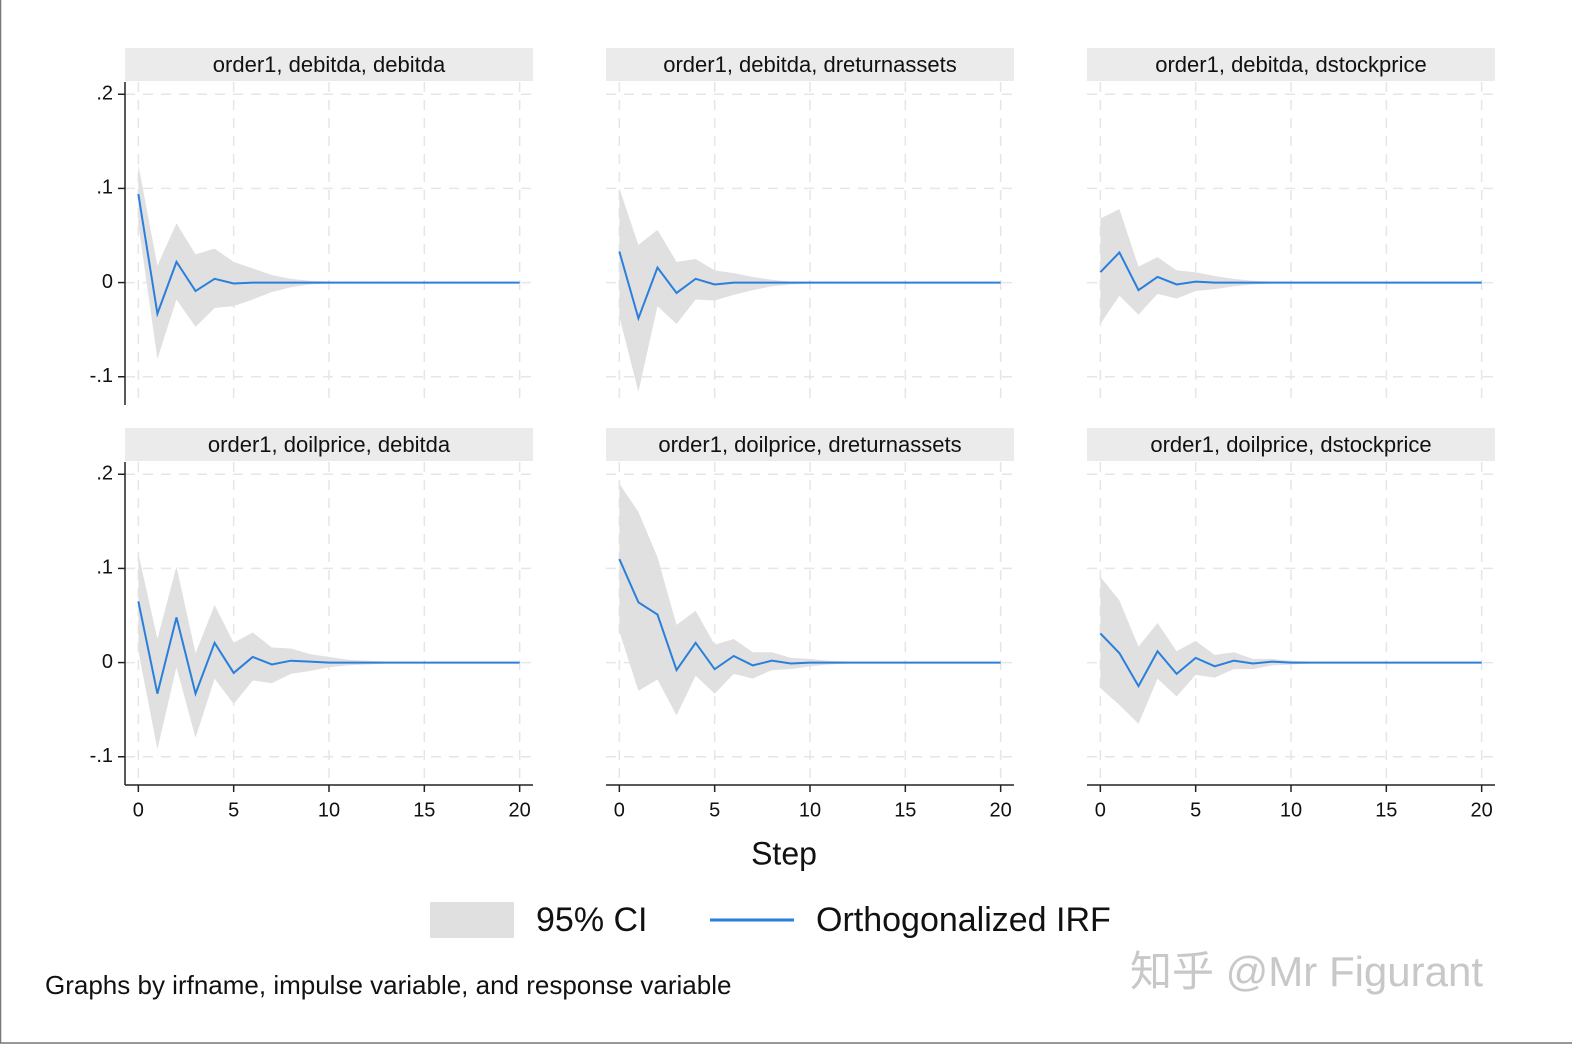 This screenshot has height=1048, width=1572. Describe the element at coordinates (1306, 971) in the screenshot. I see `watermark: 知乎 @Mr Figurant` at that location.